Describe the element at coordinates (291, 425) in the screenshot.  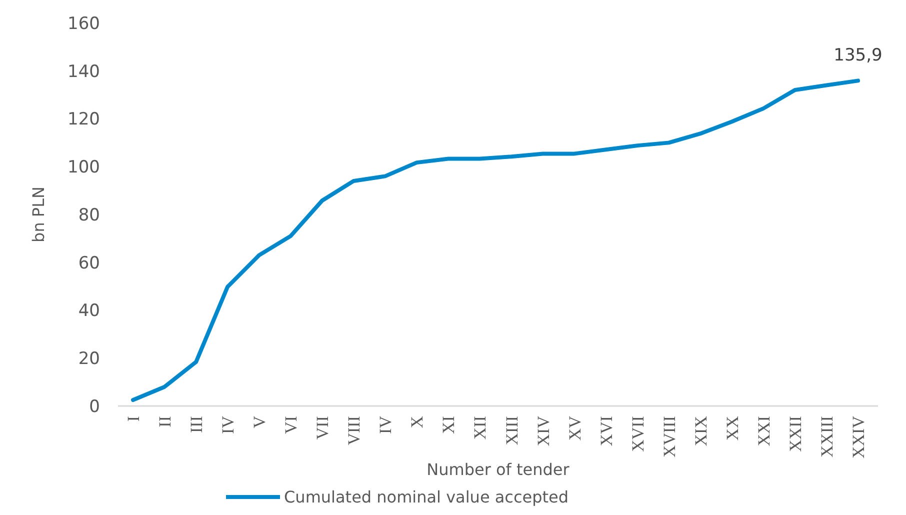
I see `x-tick-label: VI` at that location.